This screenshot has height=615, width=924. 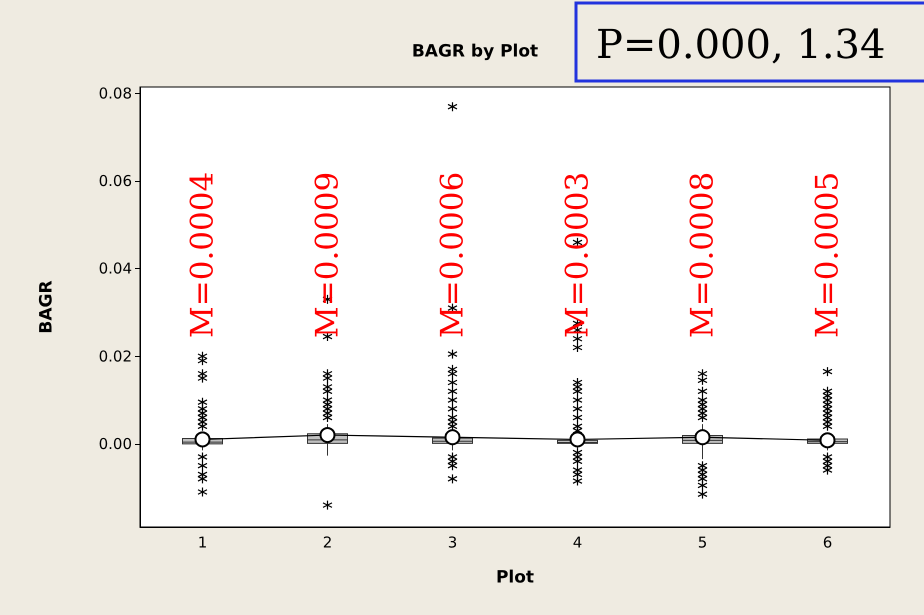 What do you see at coordinates (452, 255) in the screenshot?
I see `annotation: M=0.0006` at bounding box center [452, 255].